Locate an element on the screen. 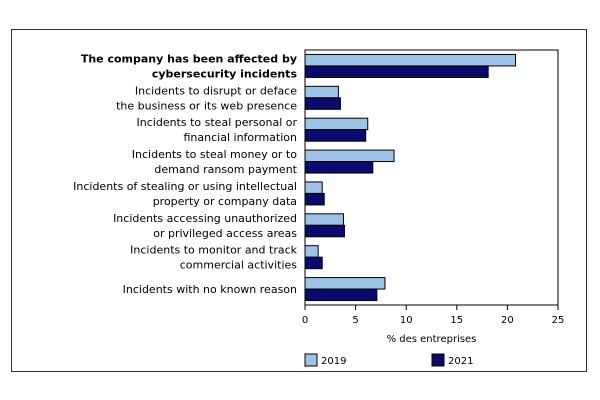  x-tick-label-0: 0 is located at coordinates (305, 320).